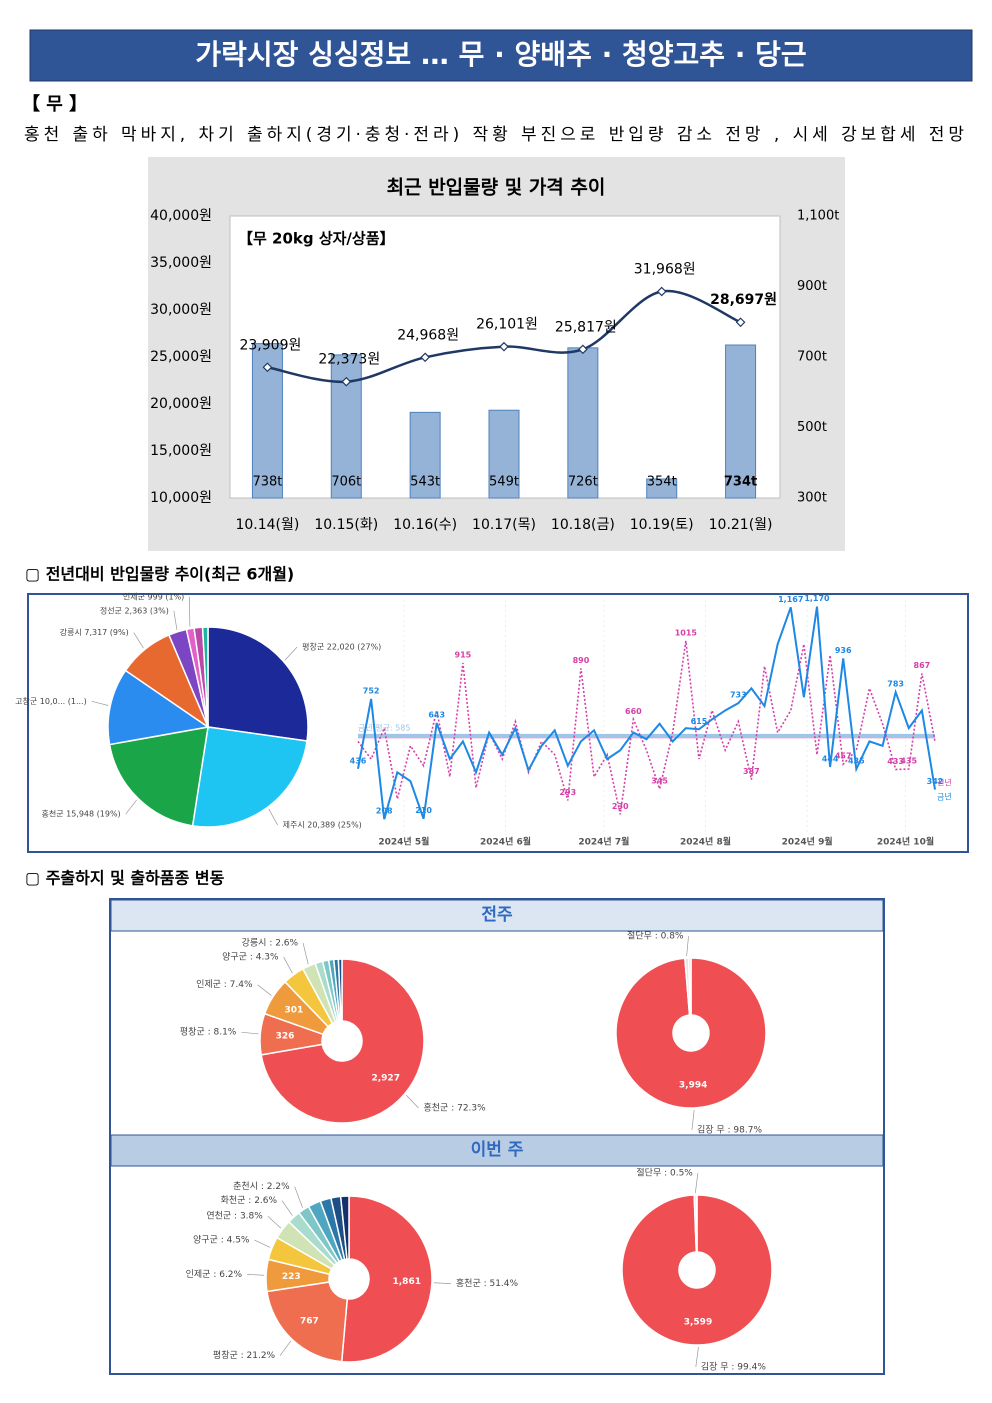 The height and width of the screenshot is (1403, 992). I want to click on slice-label: 제주시 20,389 (25%), so click(322, 825).